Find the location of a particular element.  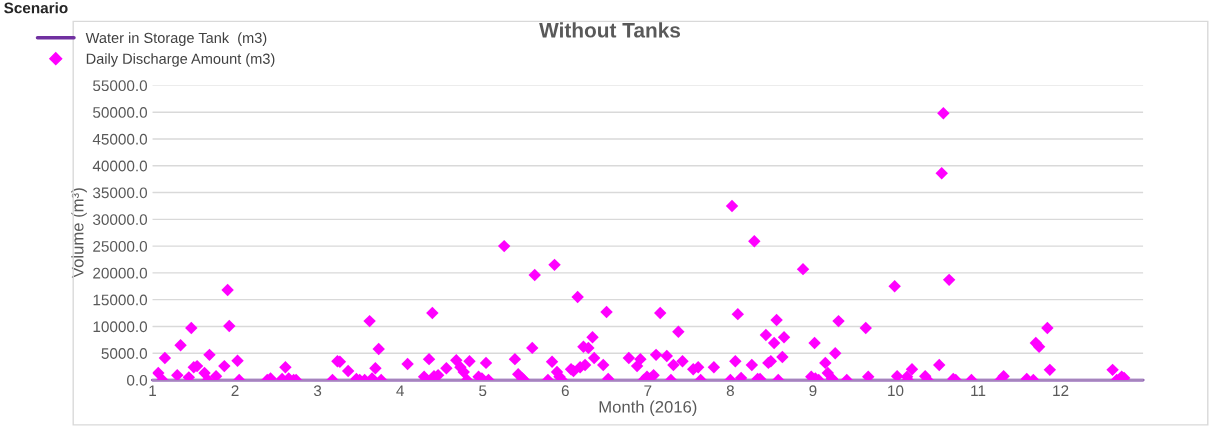

x-tick-label: 6 is located at coordinates (565, 391).